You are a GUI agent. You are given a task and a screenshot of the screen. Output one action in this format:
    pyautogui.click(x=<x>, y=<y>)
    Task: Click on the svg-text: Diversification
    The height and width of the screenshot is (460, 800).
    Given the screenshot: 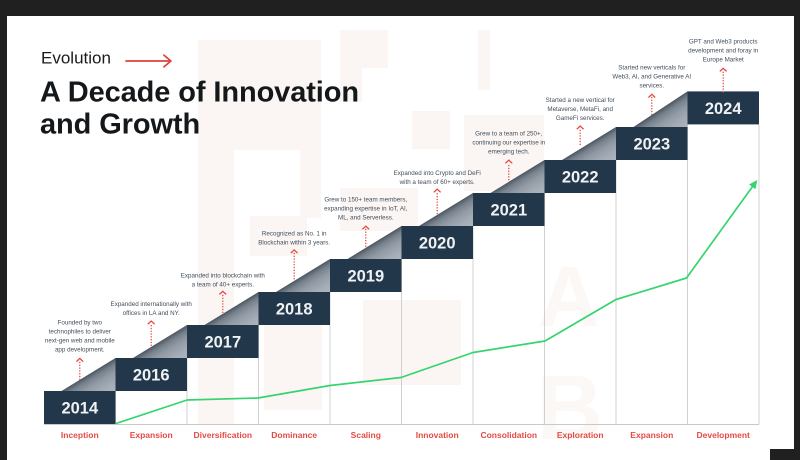 What is the action you would take?
    pyautogui.click(x=223, y=435)
    